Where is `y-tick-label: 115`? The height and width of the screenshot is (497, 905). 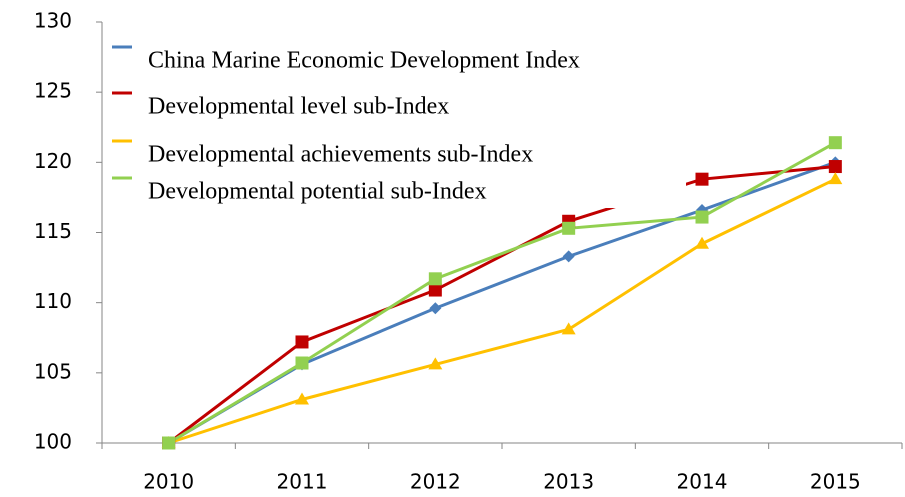
y-tick-label: 115 is located at coordinates (53, 231).